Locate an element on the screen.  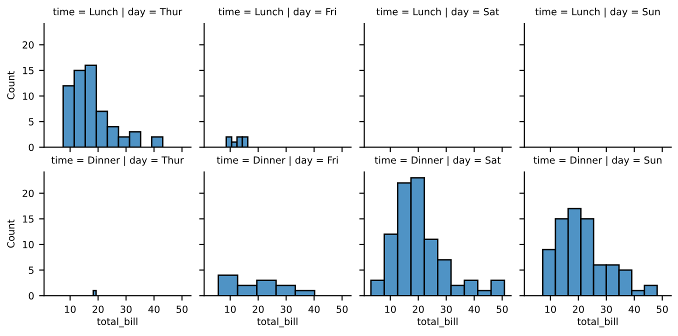
chart-title: time = Dinner | day = Sat is located at coordinates (437, 161).